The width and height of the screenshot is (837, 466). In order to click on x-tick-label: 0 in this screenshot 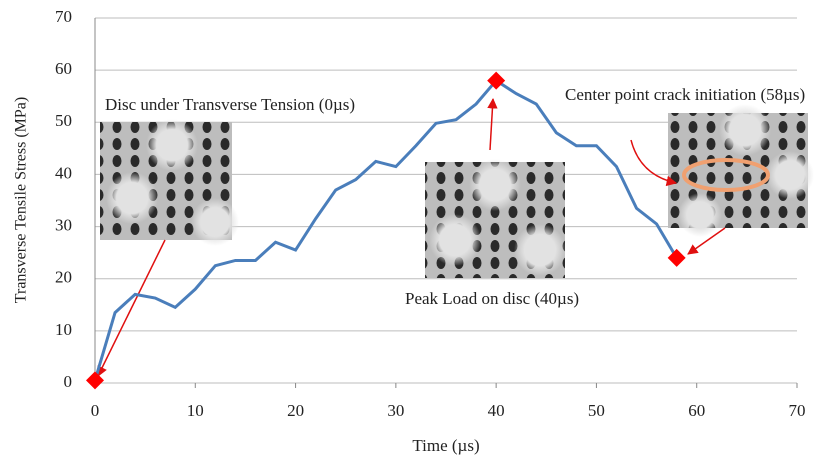, I will do `click(95, 410)`.